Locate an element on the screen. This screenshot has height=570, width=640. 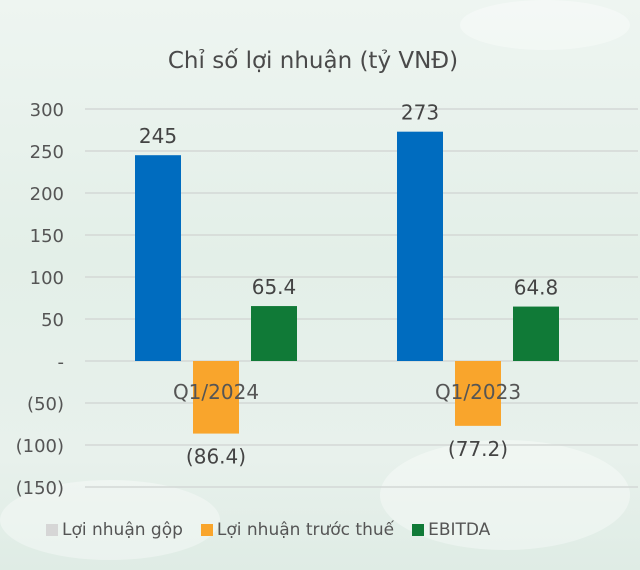
legend-item: Lợi nhuận gộp is located at coordinates (114, 530).